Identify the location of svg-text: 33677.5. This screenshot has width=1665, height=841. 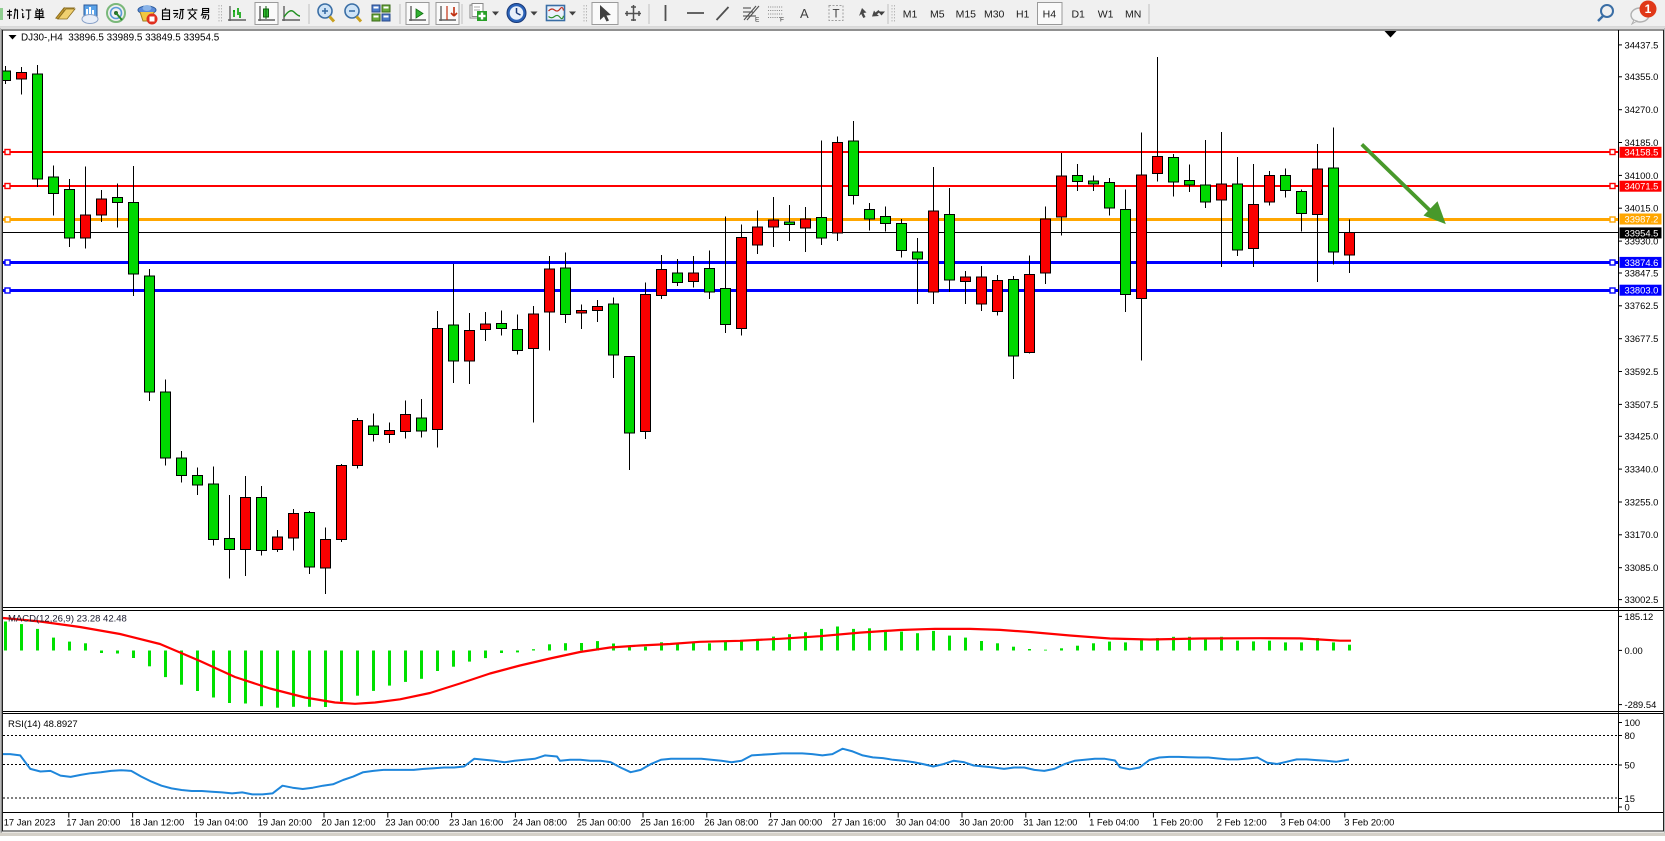
(1642, 338).